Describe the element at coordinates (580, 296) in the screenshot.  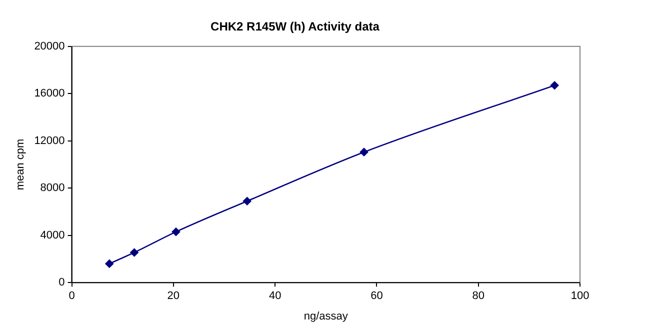
I see `x-tick-label: 100` at that location.